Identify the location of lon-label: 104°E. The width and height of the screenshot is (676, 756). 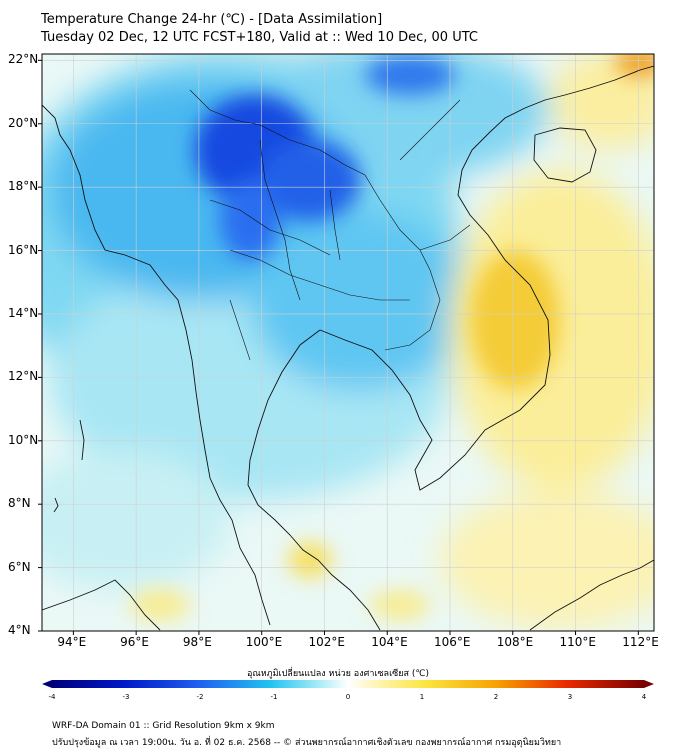
(389, 642).